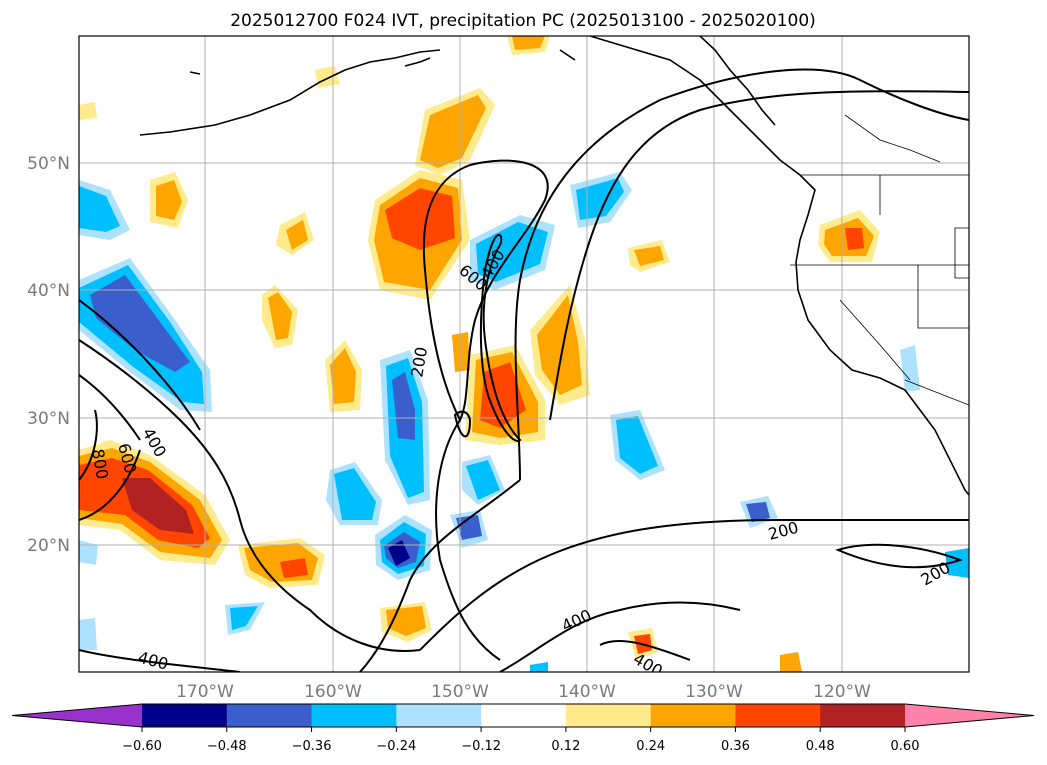  I want to click on lon-label: 140°W, so click(587, 692).